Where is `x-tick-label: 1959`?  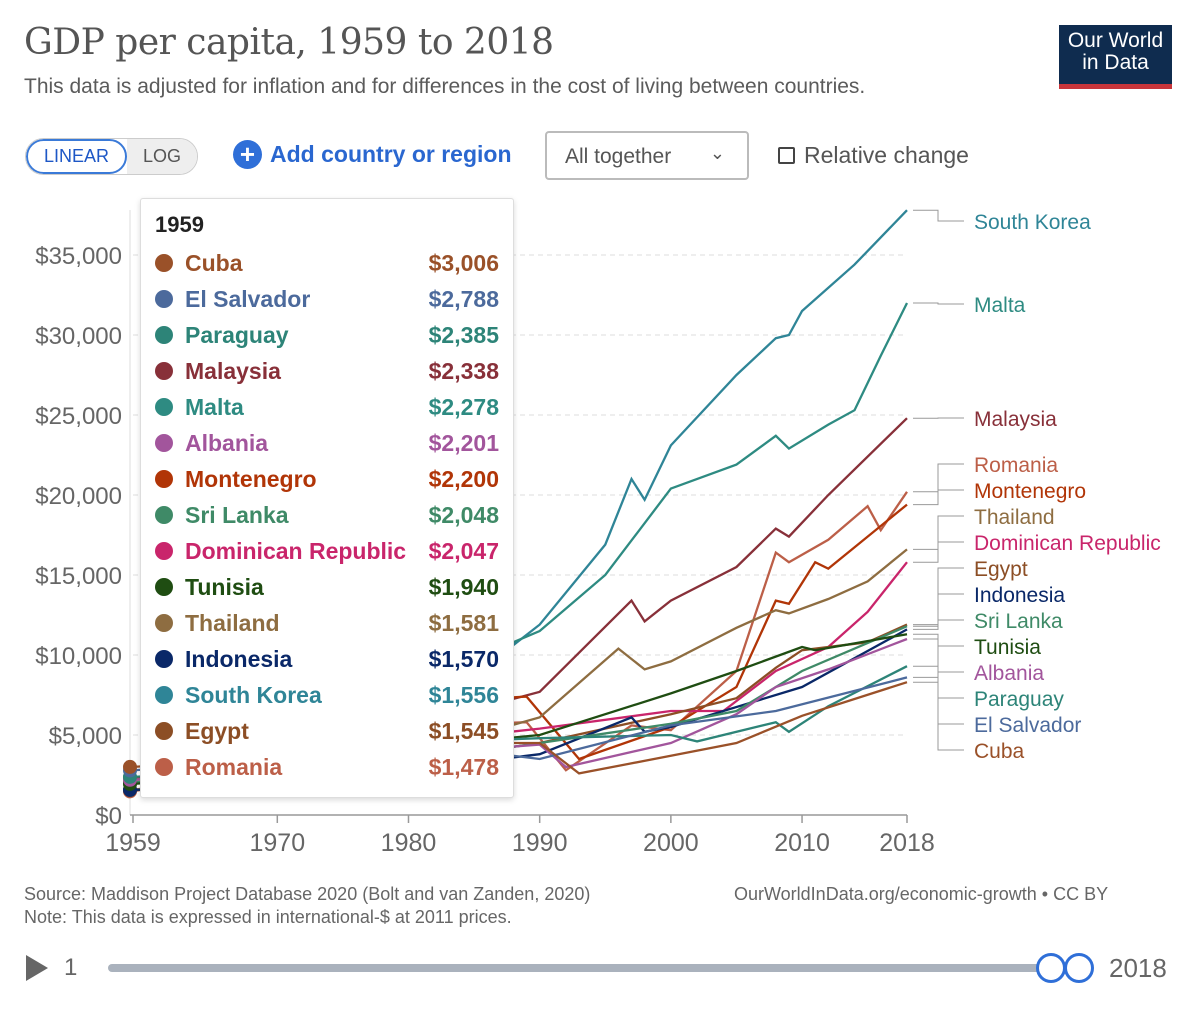
x-tick-label: 1959 is located at coordinates (133, 843).